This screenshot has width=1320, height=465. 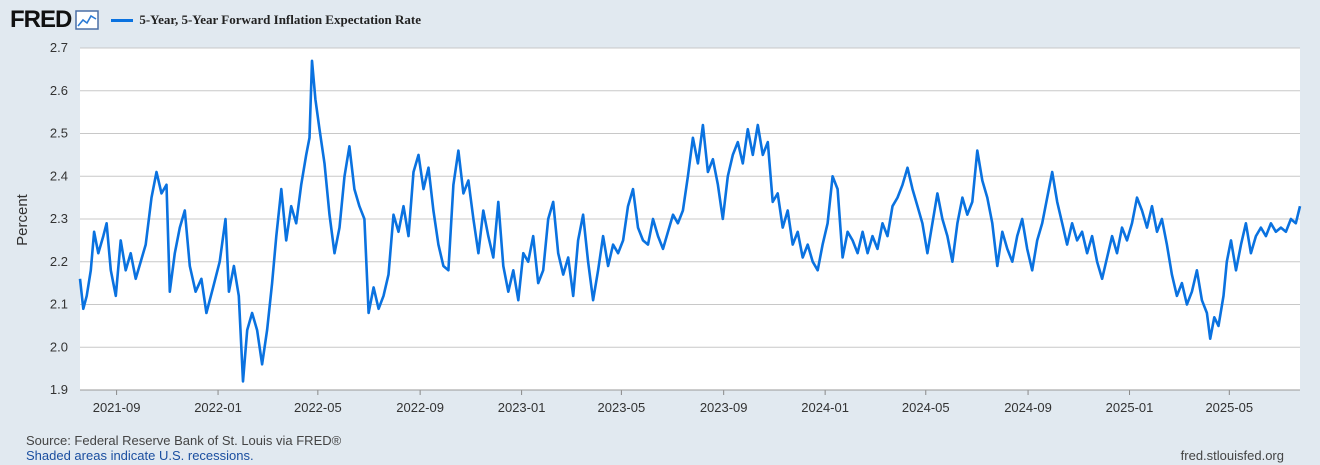 I want to click on x-tick-label: 2022-01, so click(x=218, y=407).